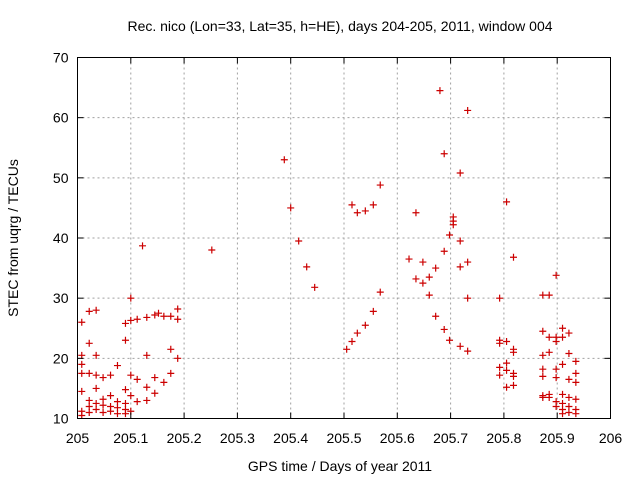  I want to click on y-tick-label: 40, so click(61, 238).